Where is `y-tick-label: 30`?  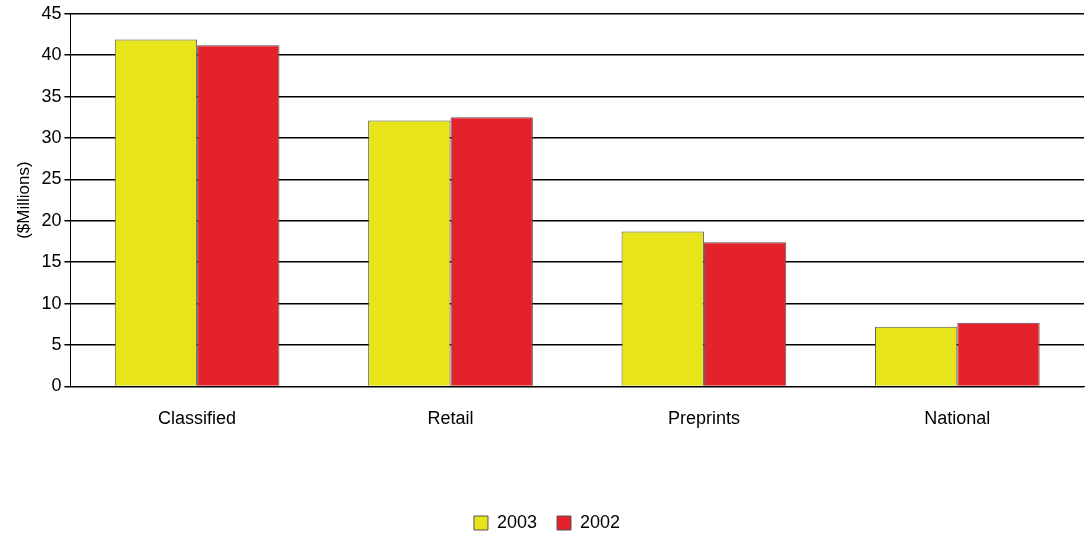
y-tick-label: 30 is located at coordinates (51, 136).